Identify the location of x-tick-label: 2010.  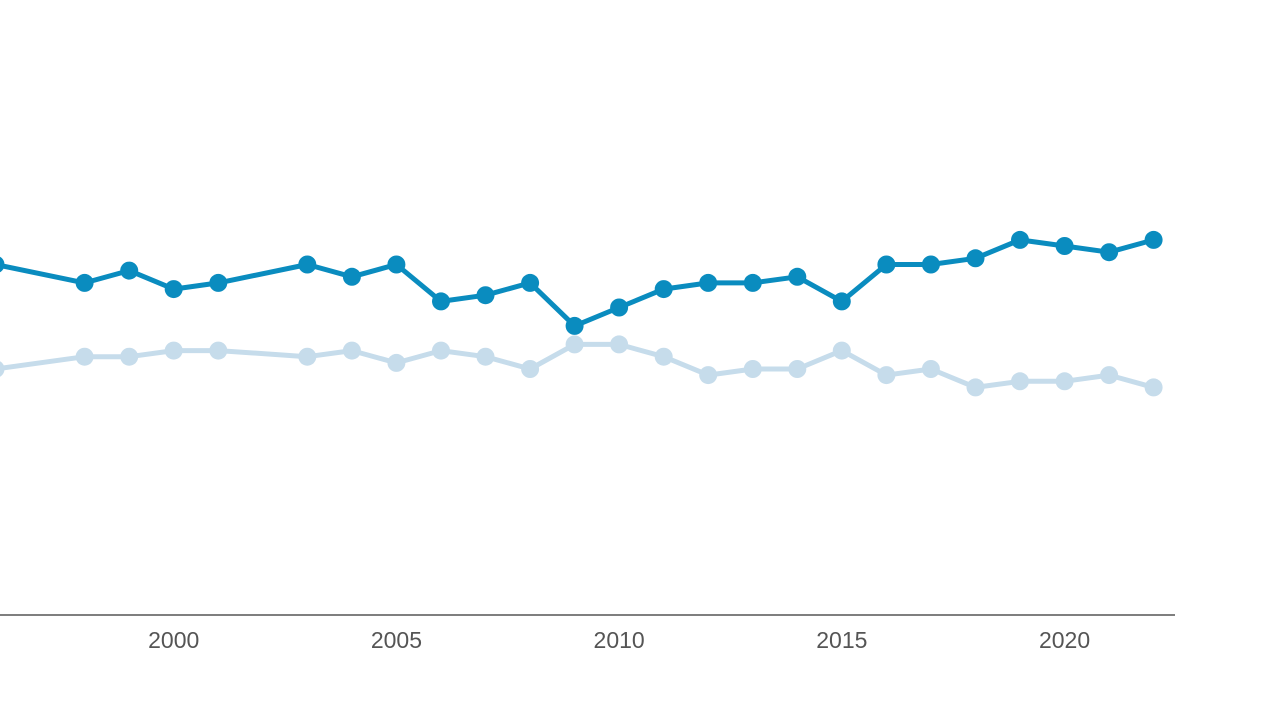
(619, 640).